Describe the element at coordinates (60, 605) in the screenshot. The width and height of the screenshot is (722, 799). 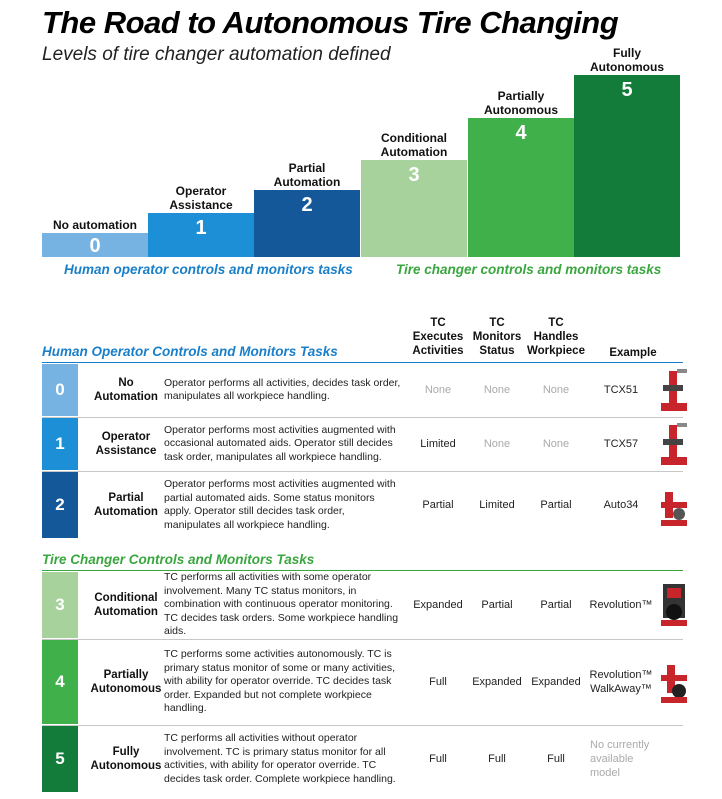
I see `level-badge: 3` at that location.